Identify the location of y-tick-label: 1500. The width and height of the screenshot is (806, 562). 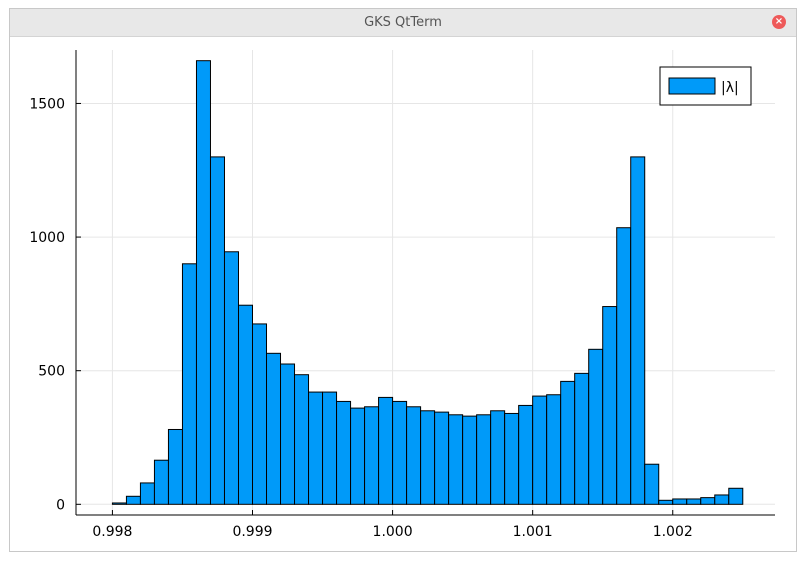
(47, 104).